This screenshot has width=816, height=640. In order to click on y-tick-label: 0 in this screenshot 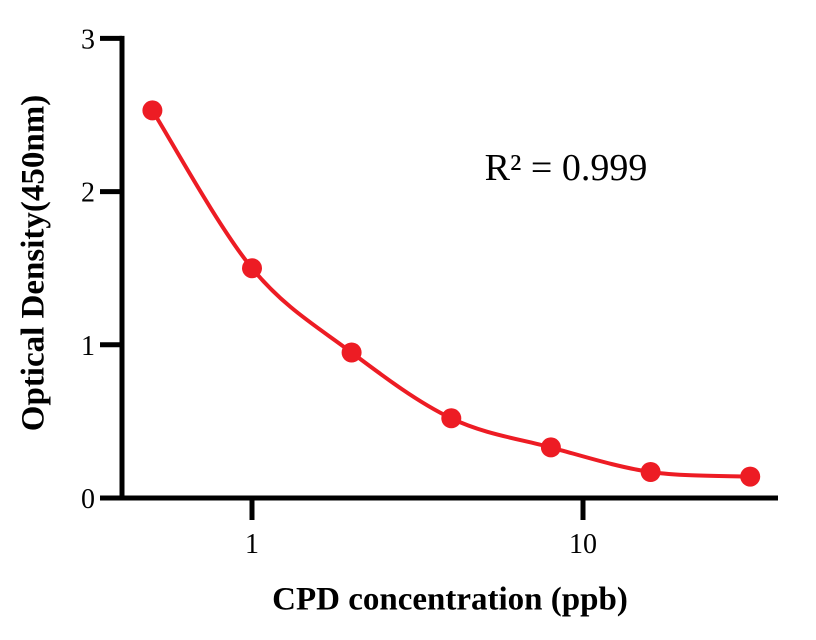, I will do `click(88, 499)`.